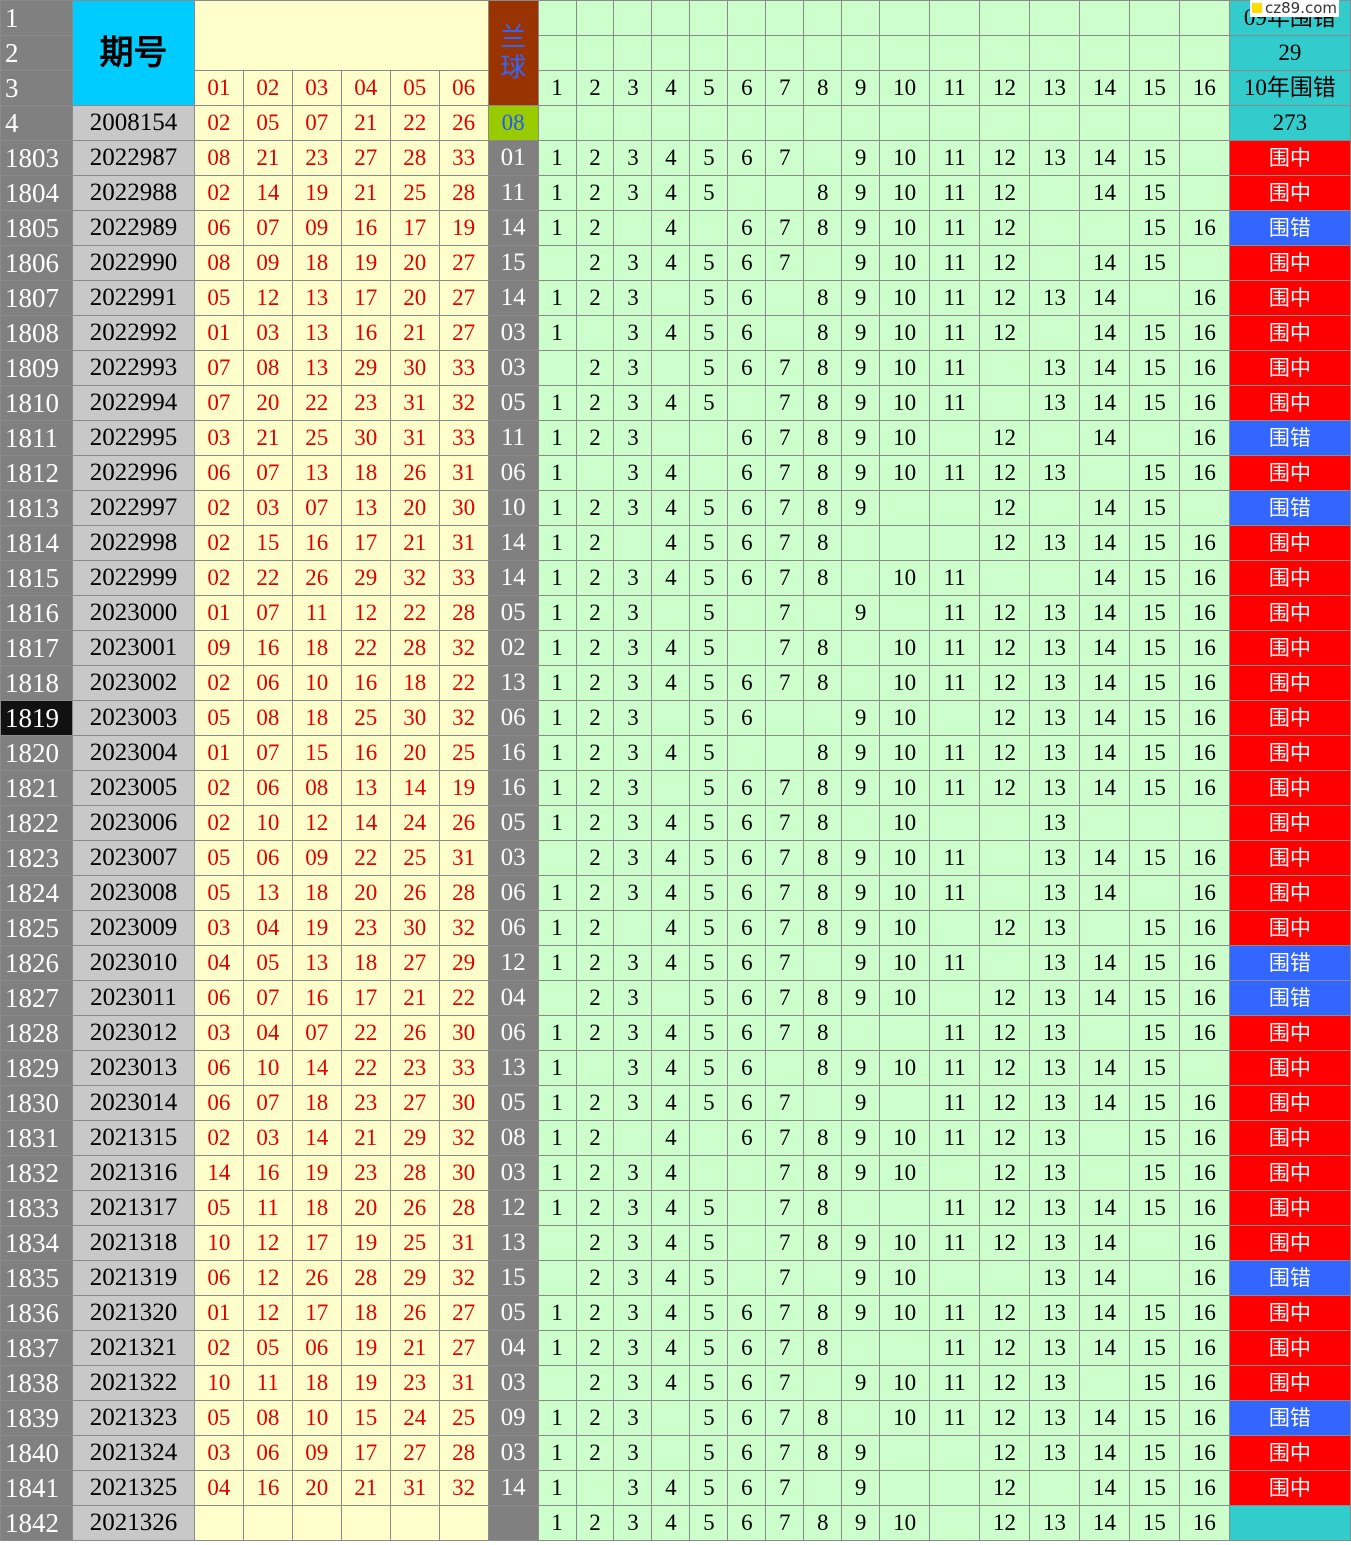 This screenshot has width=1351, height=1545. Describe the element at coordinates (414, 1138) in the screenshot. I see `red-ball: 29` at that location.